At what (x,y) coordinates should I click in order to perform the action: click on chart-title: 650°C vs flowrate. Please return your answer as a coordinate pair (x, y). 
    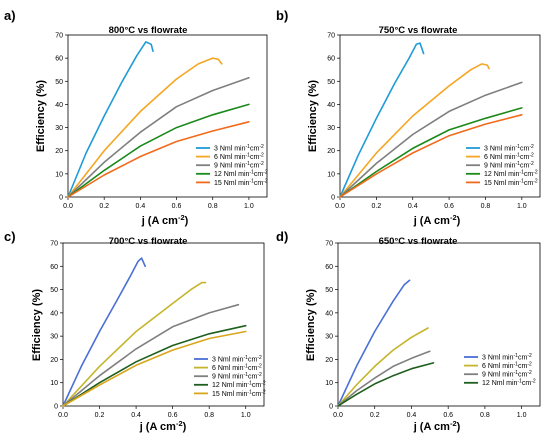
    Looking at the image, I should click on (418, 241).